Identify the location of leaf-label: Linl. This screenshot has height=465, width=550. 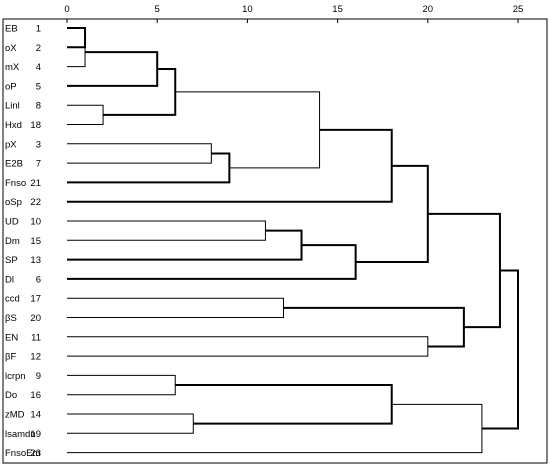
(12, 106).